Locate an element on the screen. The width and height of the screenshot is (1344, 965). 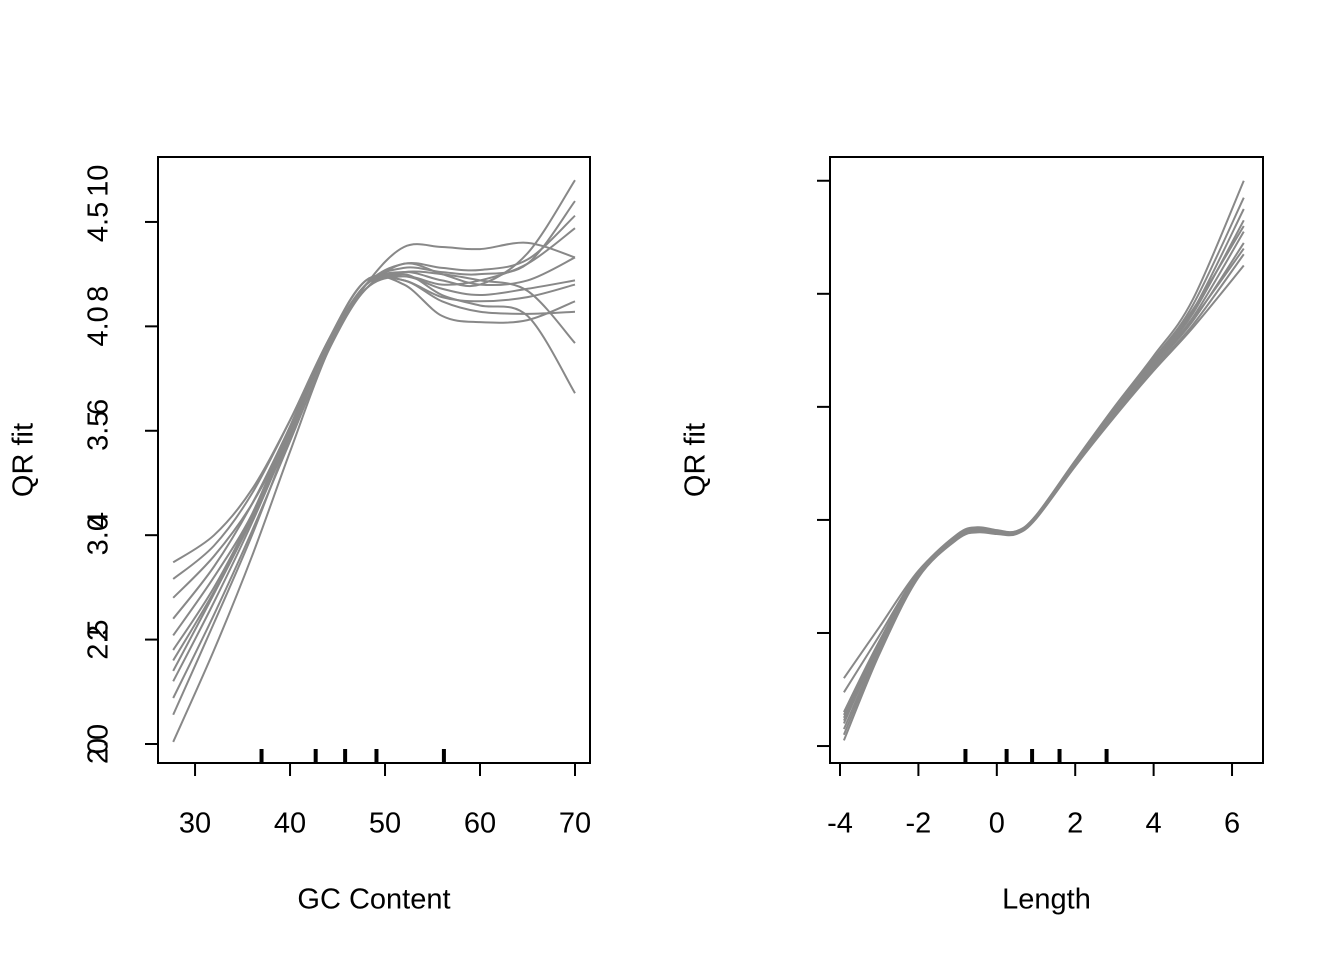
y-tick-label: 3.5 is located at coordinates (99, 431).